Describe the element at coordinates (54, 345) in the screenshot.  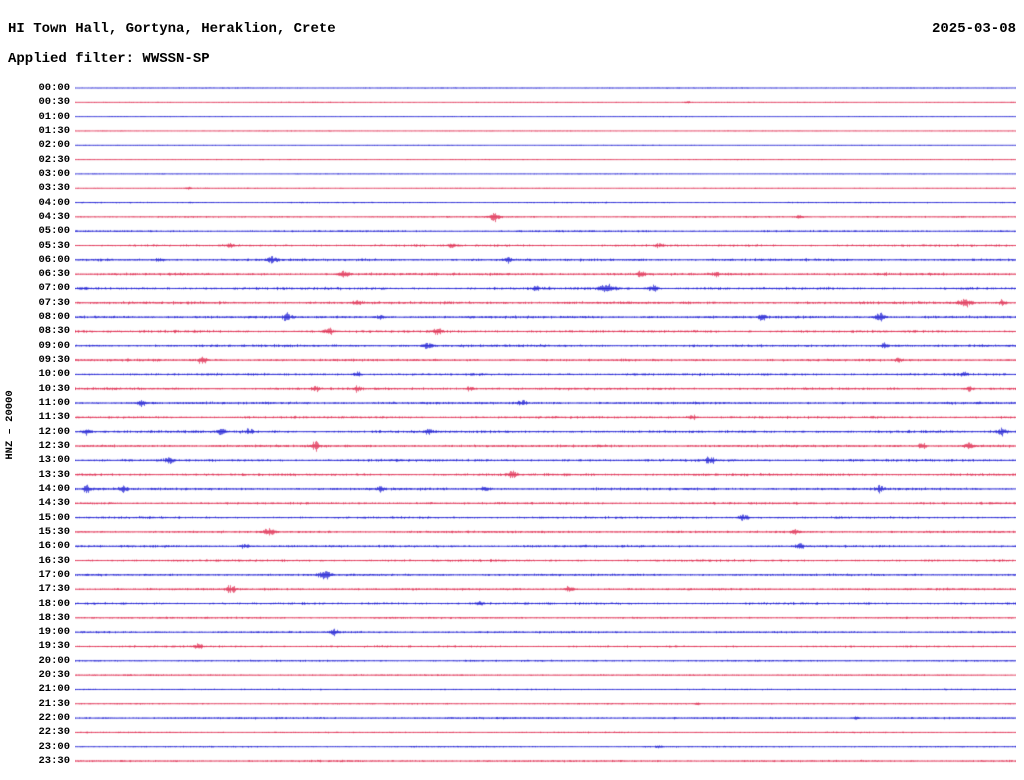
I see `time-label: 09:00` at that location.